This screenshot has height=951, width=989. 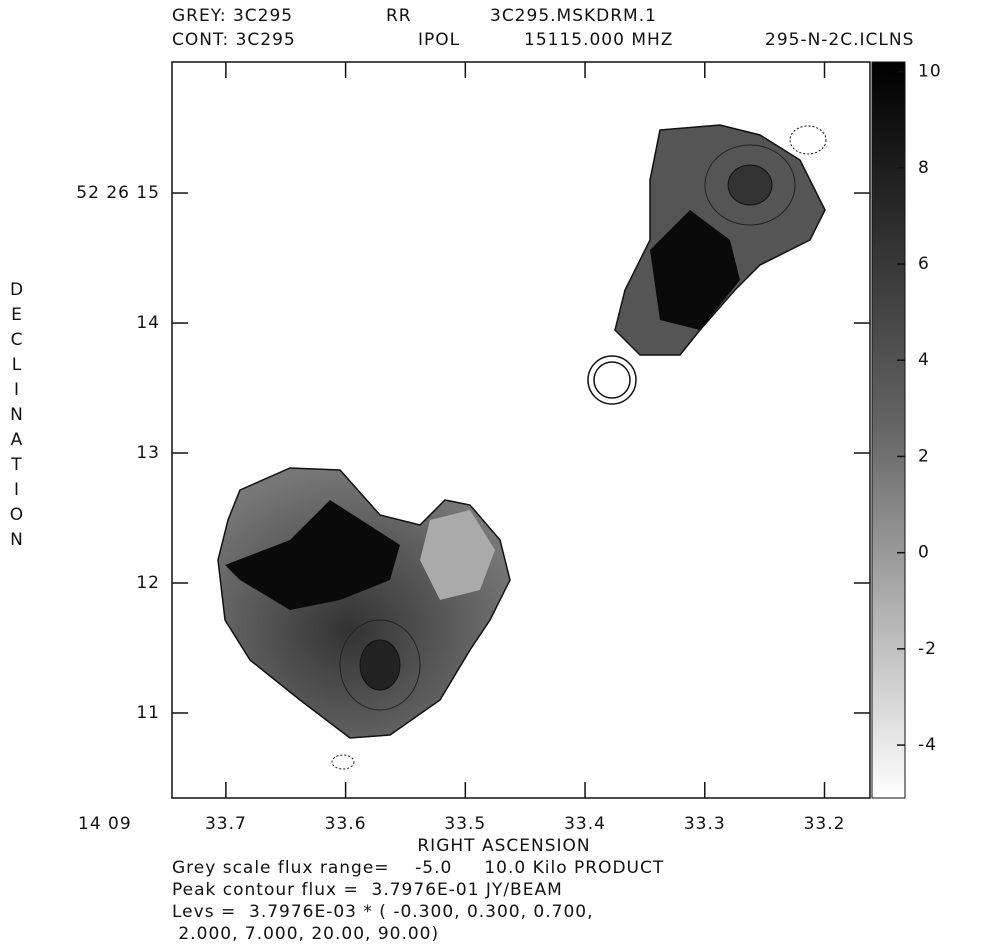 I want to click on header-text: IPOL, so click(x=439, y=40).